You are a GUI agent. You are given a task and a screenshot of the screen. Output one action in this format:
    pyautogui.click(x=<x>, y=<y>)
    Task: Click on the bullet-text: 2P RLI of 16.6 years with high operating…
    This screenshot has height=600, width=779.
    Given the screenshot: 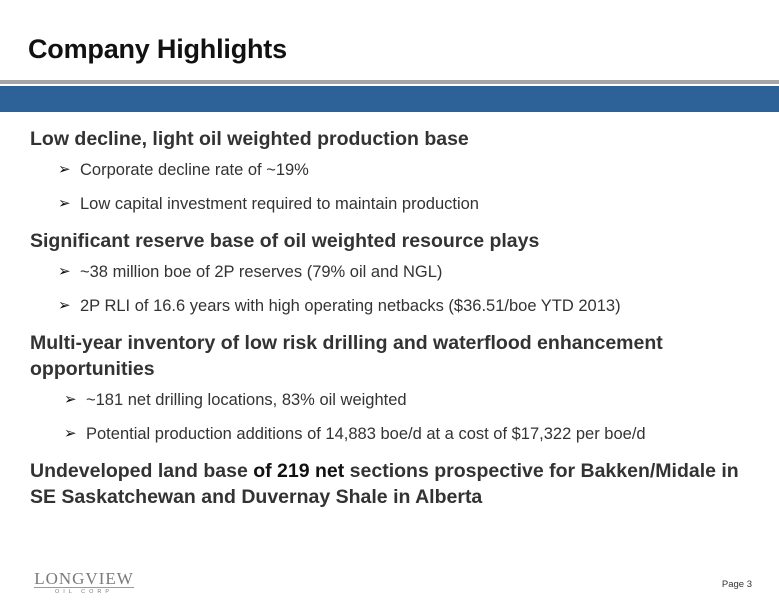 What is the action you would take?
    pyautogui.click(x=350, y=306)
    